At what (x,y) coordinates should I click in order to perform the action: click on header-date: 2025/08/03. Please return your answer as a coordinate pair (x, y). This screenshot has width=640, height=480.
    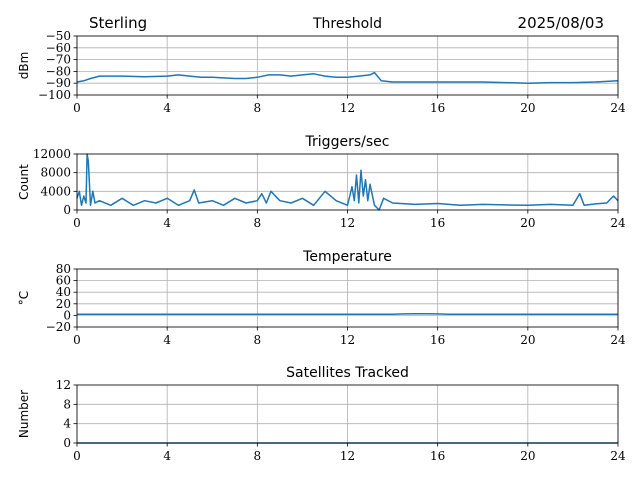
    Looking at the image, I should click on (561, 23).